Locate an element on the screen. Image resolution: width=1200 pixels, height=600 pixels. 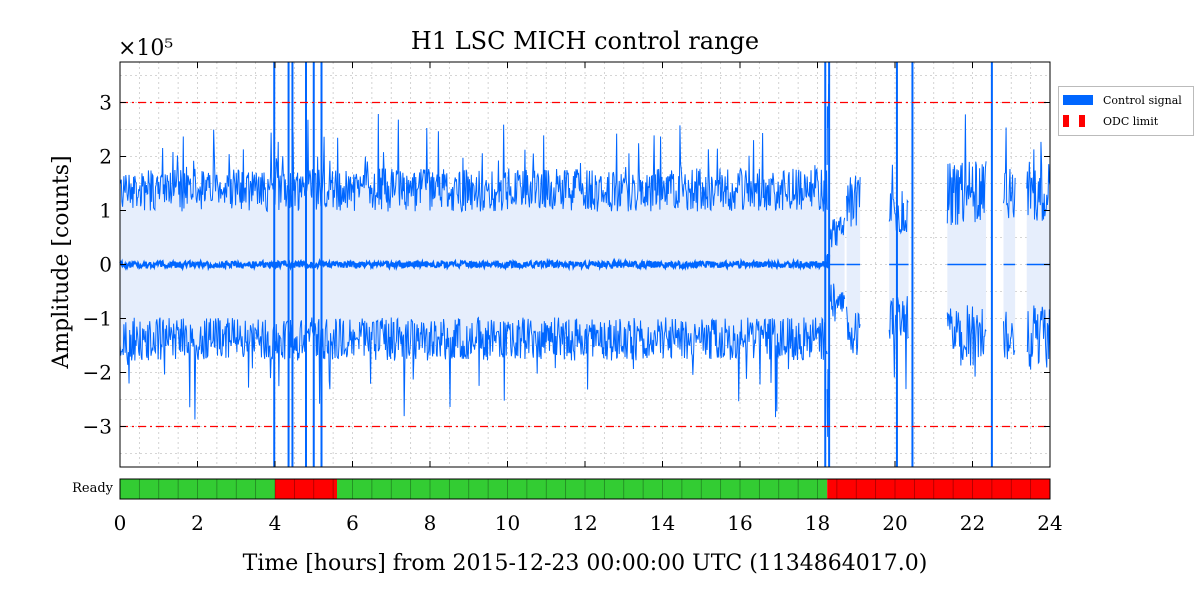
y-tick-label: 1 is located at coordinates (105, 211).